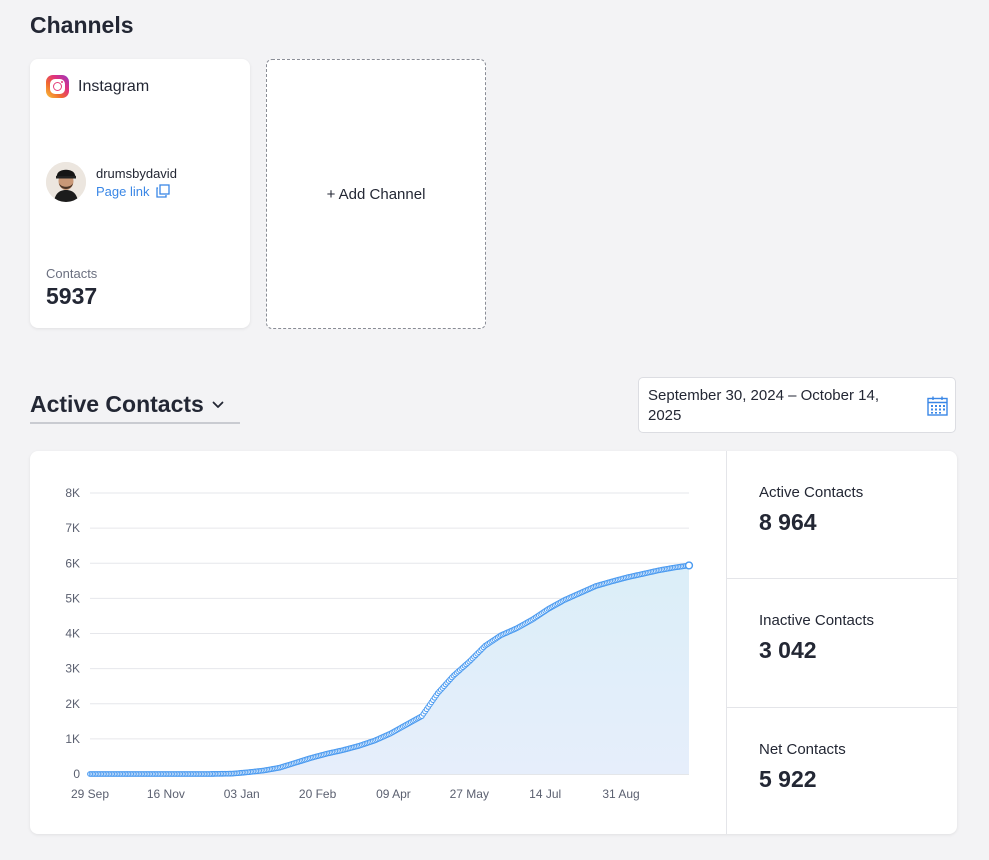 The width and height of the screenshot is (989, 860). Describe the element at coordinates (66, 182) in the screenshot. I see `avatar` at that location.